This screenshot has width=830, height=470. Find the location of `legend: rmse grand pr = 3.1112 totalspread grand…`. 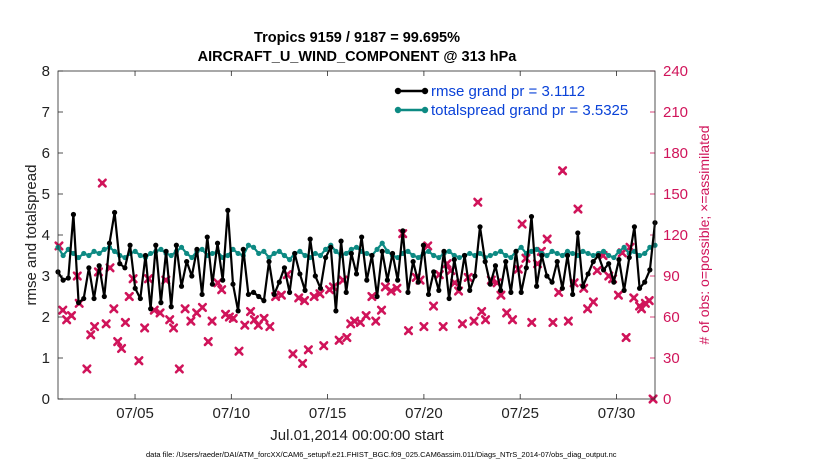

legend: rmse grand pr = 3.1112 totalspread grand… is located at coordinates (511, 101).